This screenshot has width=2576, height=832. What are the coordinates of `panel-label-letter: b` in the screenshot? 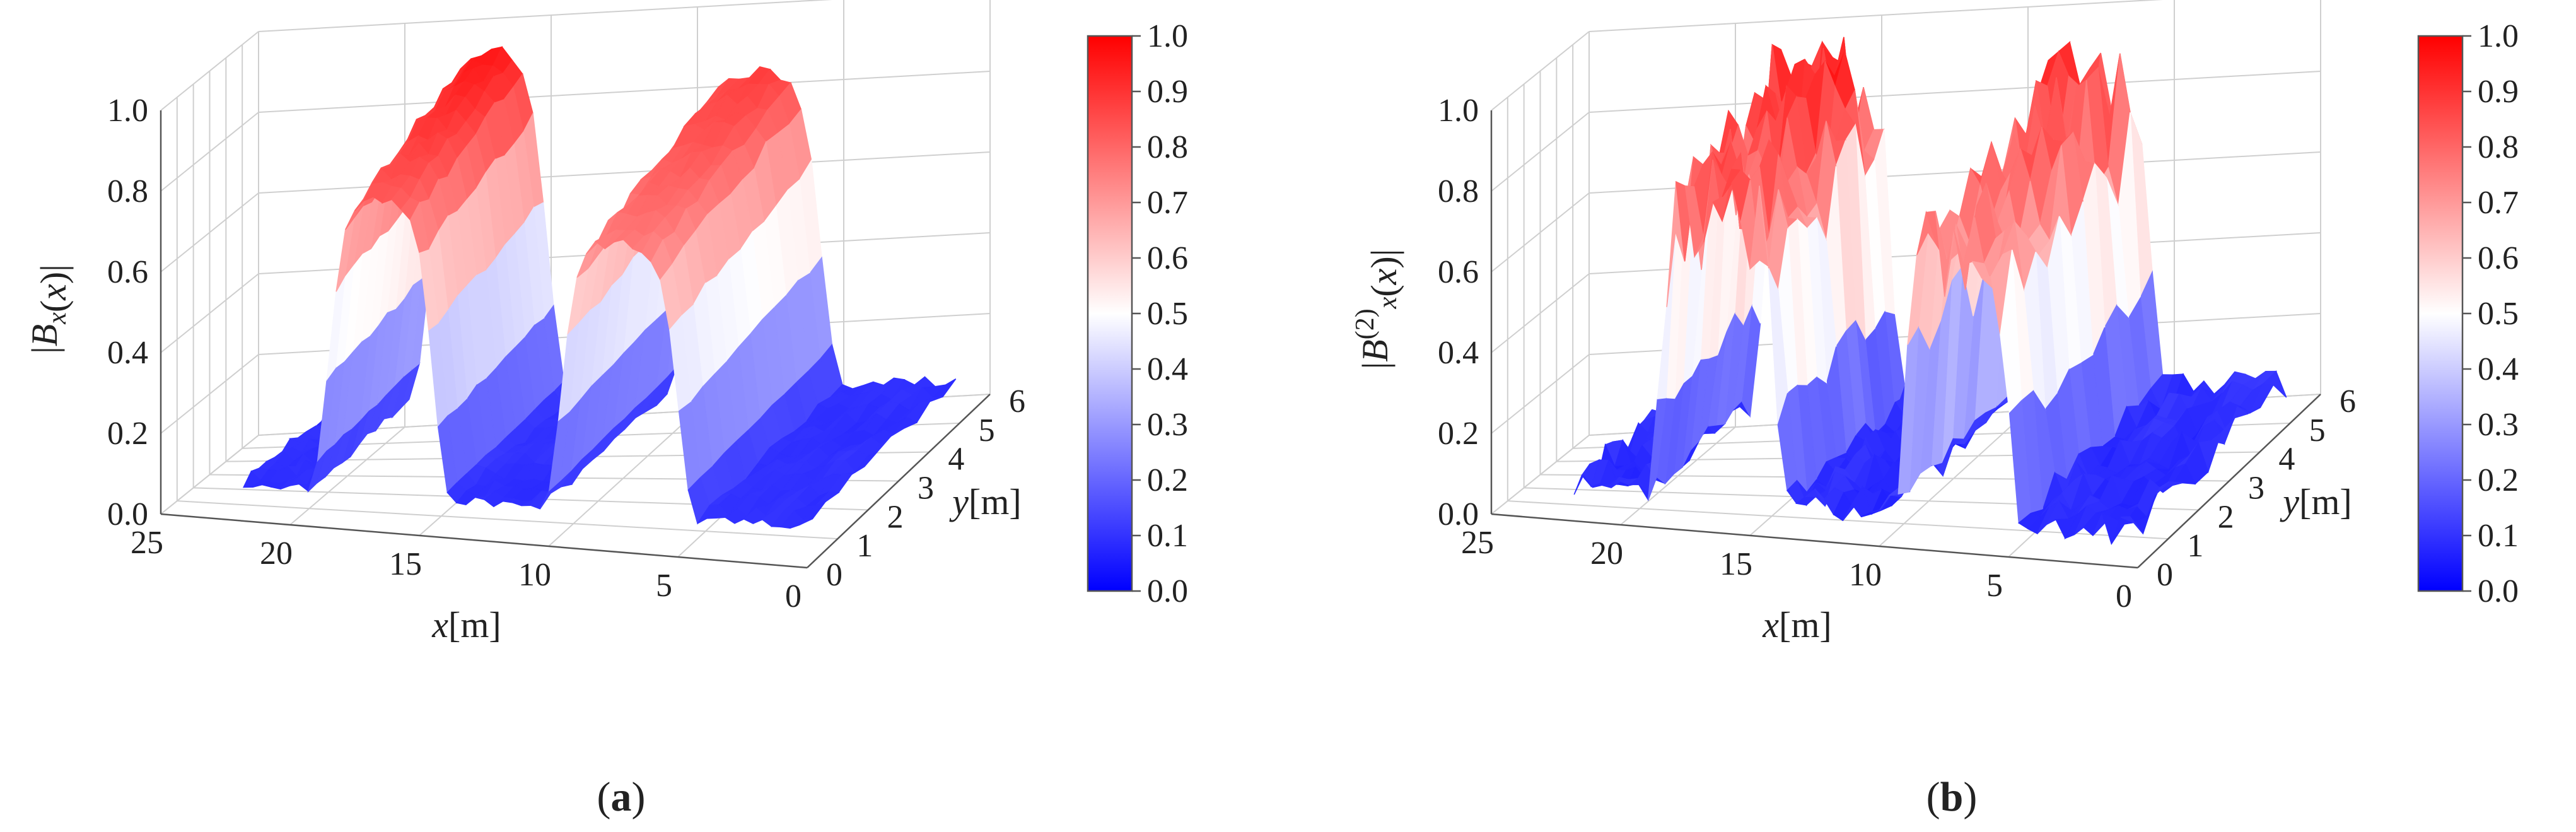 It's located at (1952, 797).